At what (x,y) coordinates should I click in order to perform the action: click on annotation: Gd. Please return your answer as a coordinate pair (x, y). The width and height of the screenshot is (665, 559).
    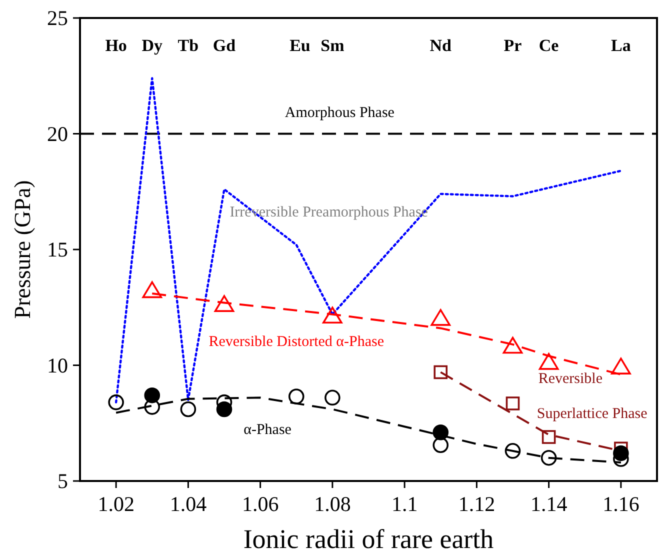
    Looking at the image, I should click on (224, 45).